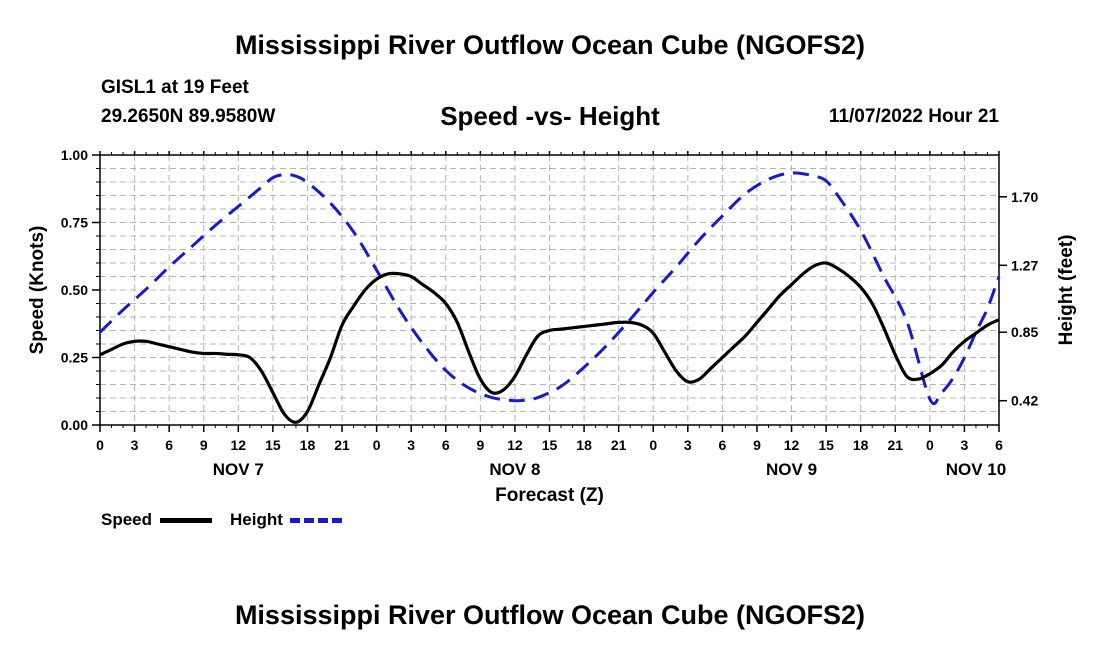 The width and height of the screenshot is (1100, 650). I want to click on legend-speed-label: Speed, so click(127, 519).